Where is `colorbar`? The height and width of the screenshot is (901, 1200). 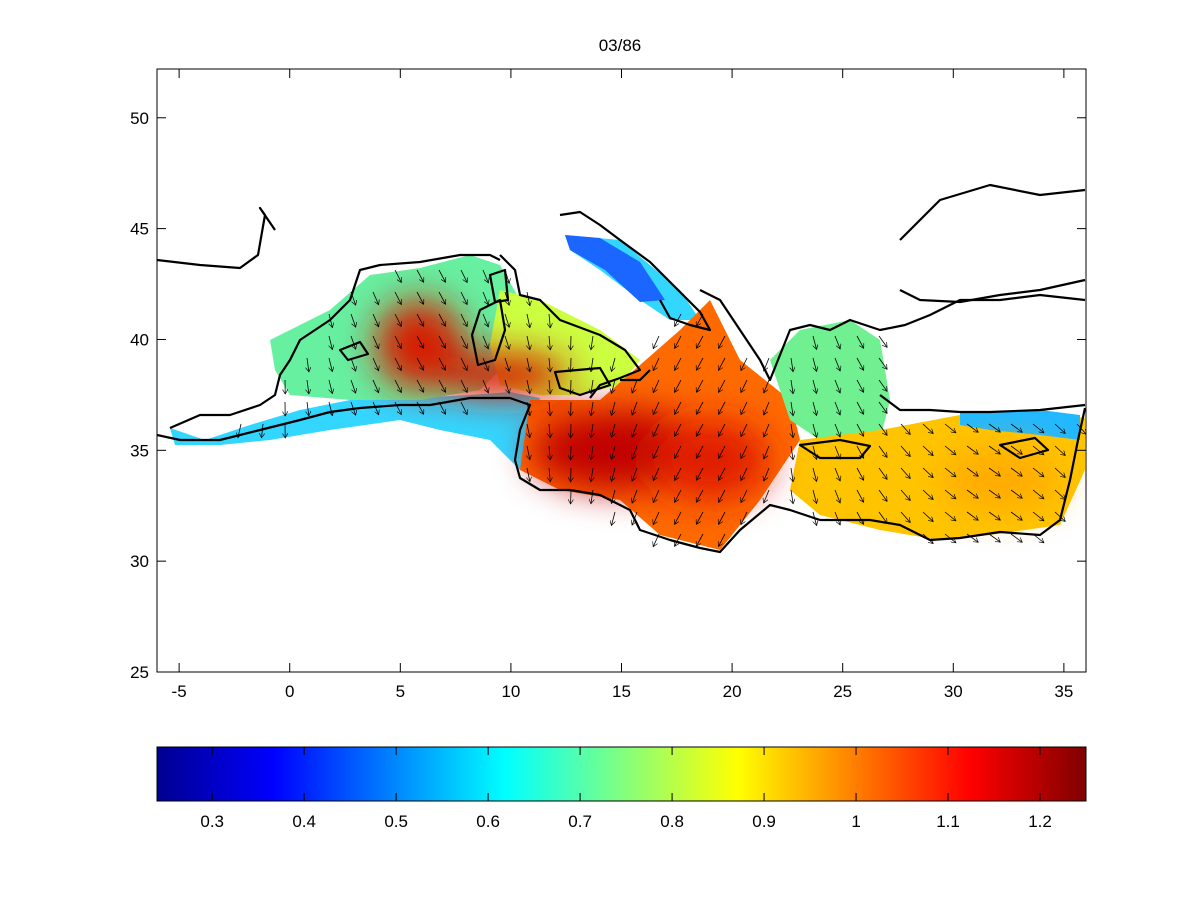 colorbar is located at coordinates (621, 774).